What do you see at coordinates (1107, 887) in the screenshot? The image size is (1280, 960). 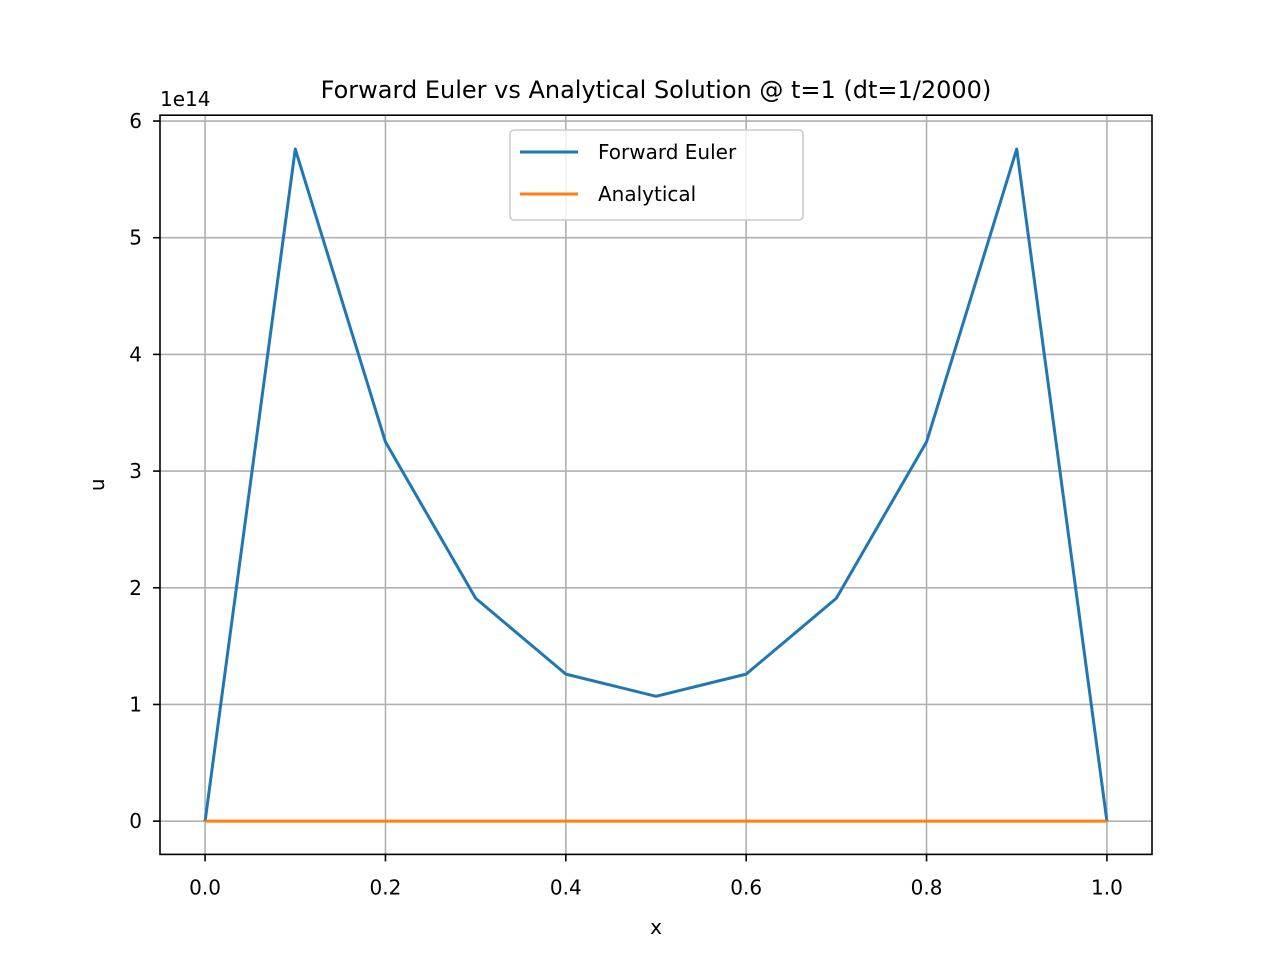 I see `x-tick-label: 1.0` at bounding box center [1107, 887].